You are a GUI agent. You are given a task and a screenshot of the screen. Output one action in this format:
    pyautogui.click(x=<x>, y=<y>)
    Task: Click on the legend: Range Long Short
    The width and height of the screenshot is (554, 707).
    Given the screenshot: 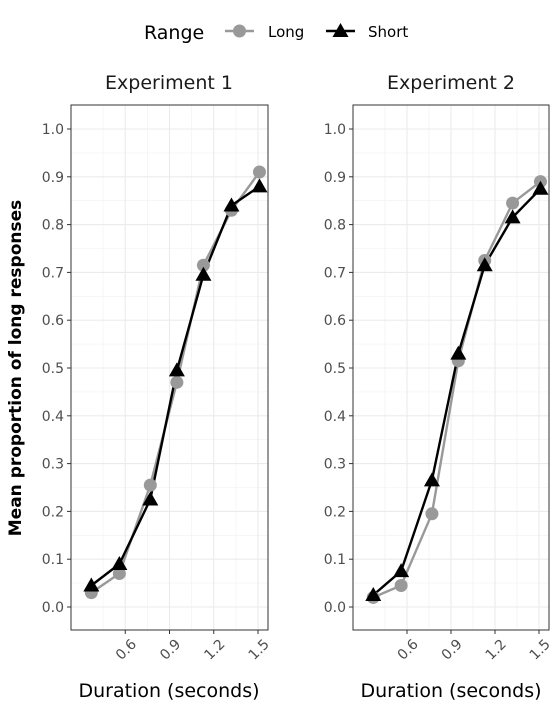 What is the action you would take?
    pyautogui.click(x=276, y=33)
    